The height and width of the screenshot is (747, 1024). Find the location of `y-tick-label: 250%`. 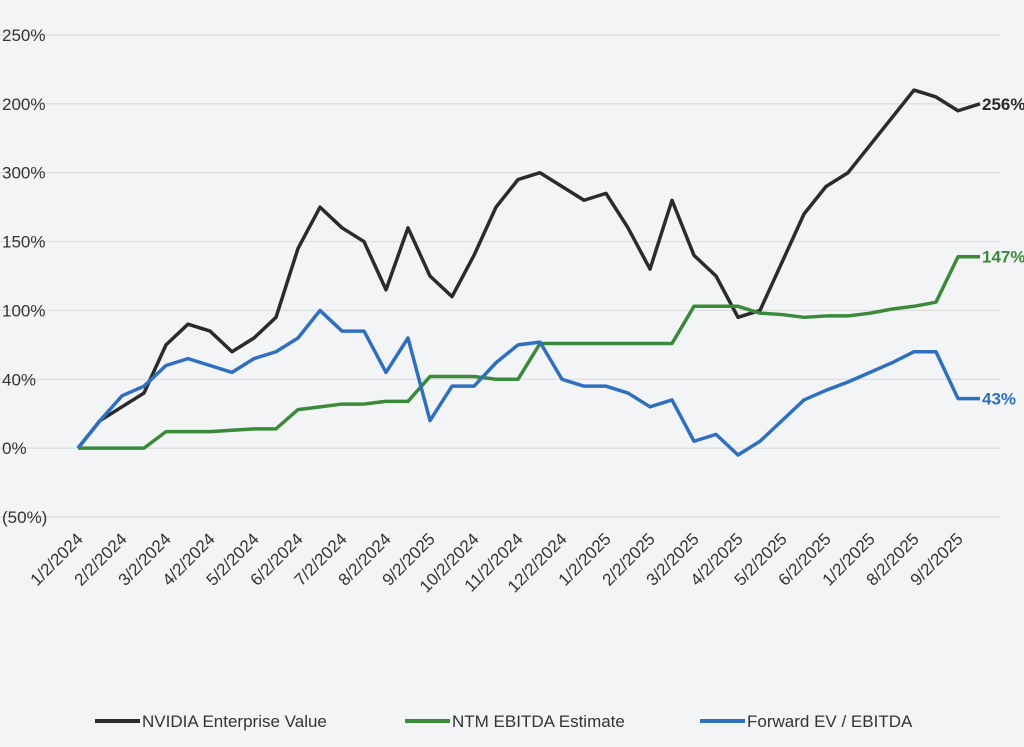

y-tick-label: 250% is located at coordinates (23, 35).